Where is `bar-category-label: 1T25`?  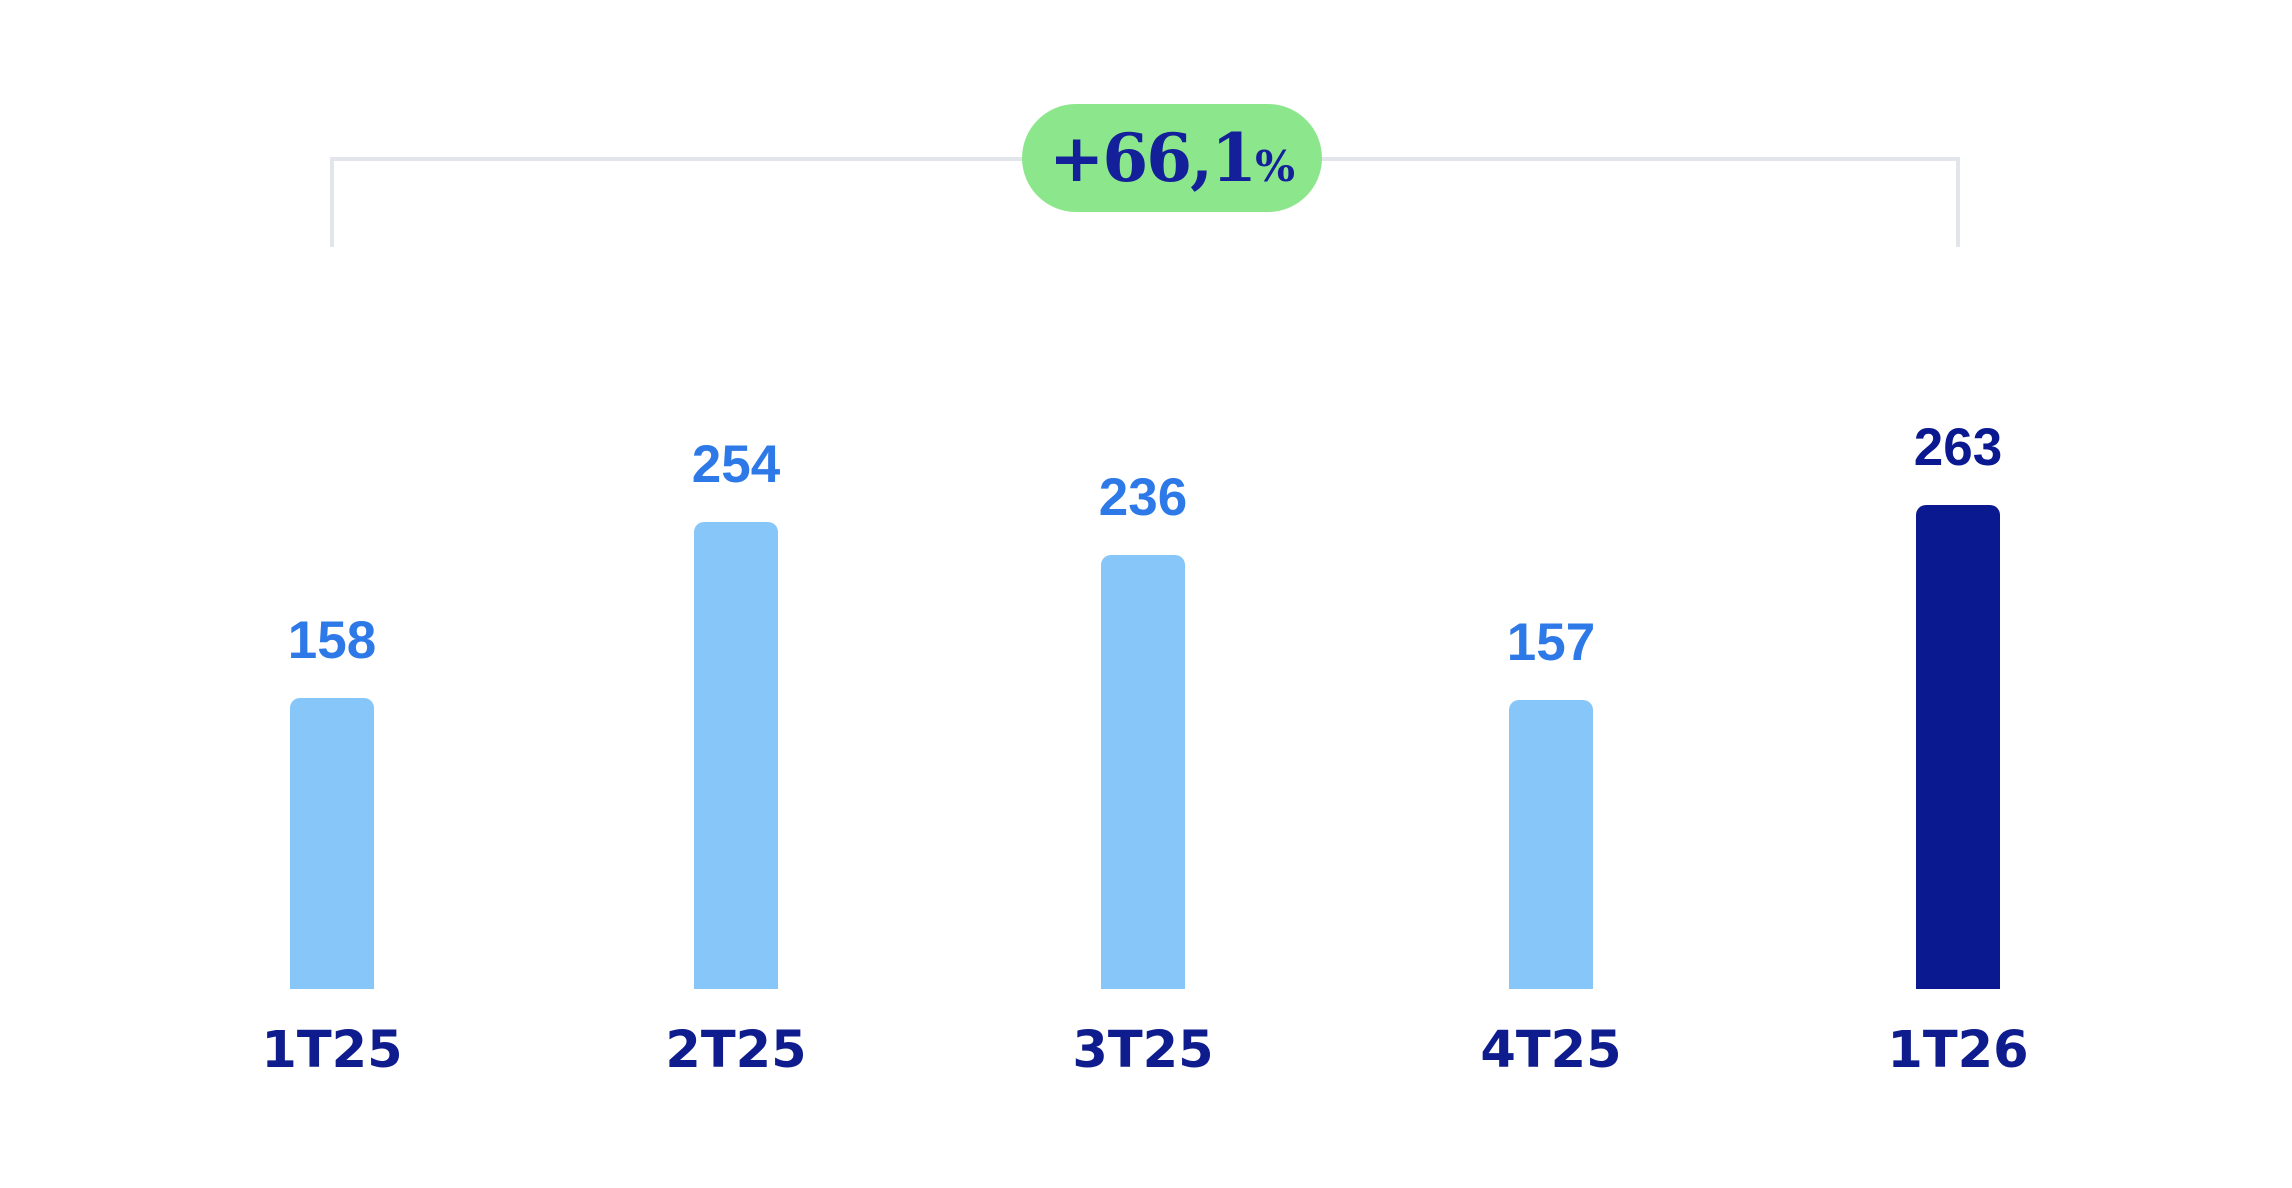
bar-category-label: 1T25 is located at coordinates (332, 1050).